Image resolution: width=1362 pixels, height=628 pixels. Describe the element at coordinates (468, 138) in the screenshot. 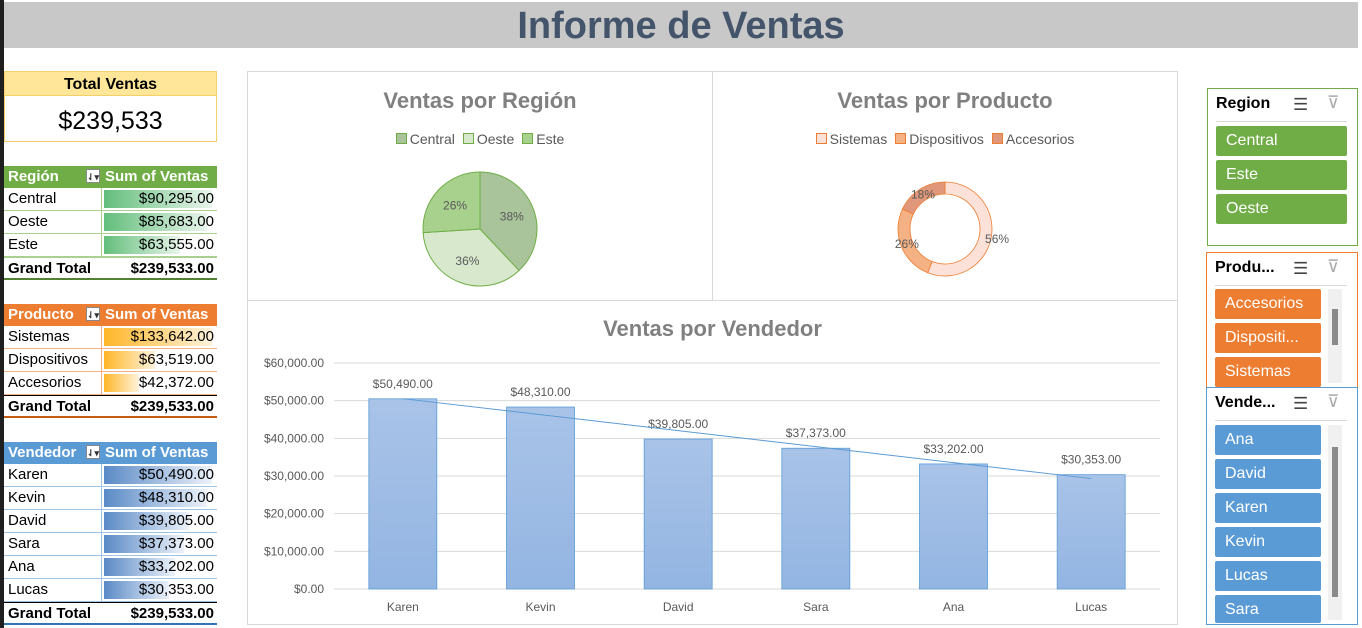

I see `legend-swatch` at that location.